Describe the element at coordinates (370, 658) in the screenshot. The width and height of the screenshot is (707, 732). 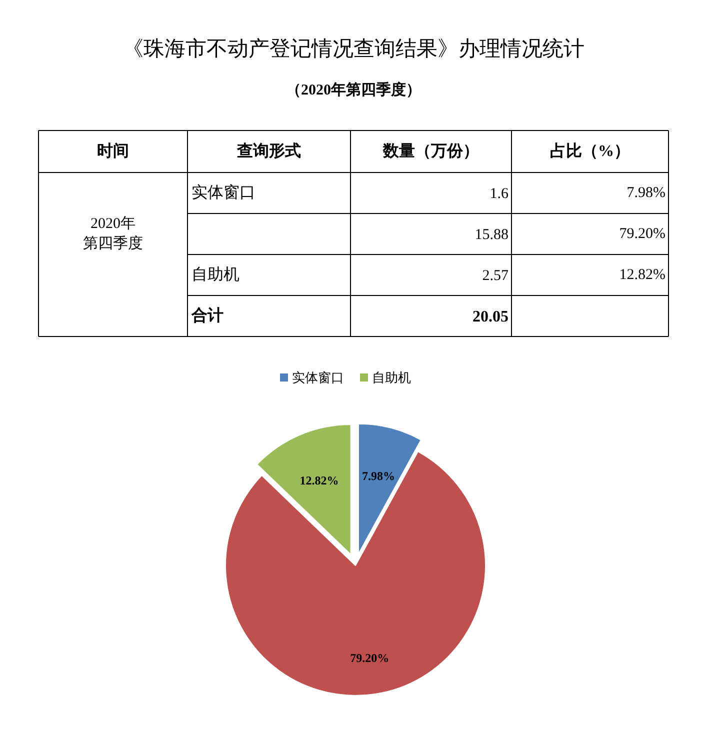
I see `data-label: 79.20%` at that location.